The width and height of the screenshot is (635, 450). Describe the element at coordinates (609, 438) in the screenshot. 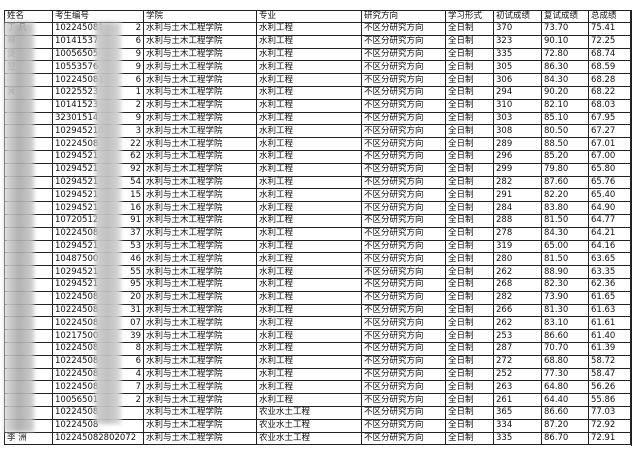

I see `total-score-cell: 72.91` at that location.